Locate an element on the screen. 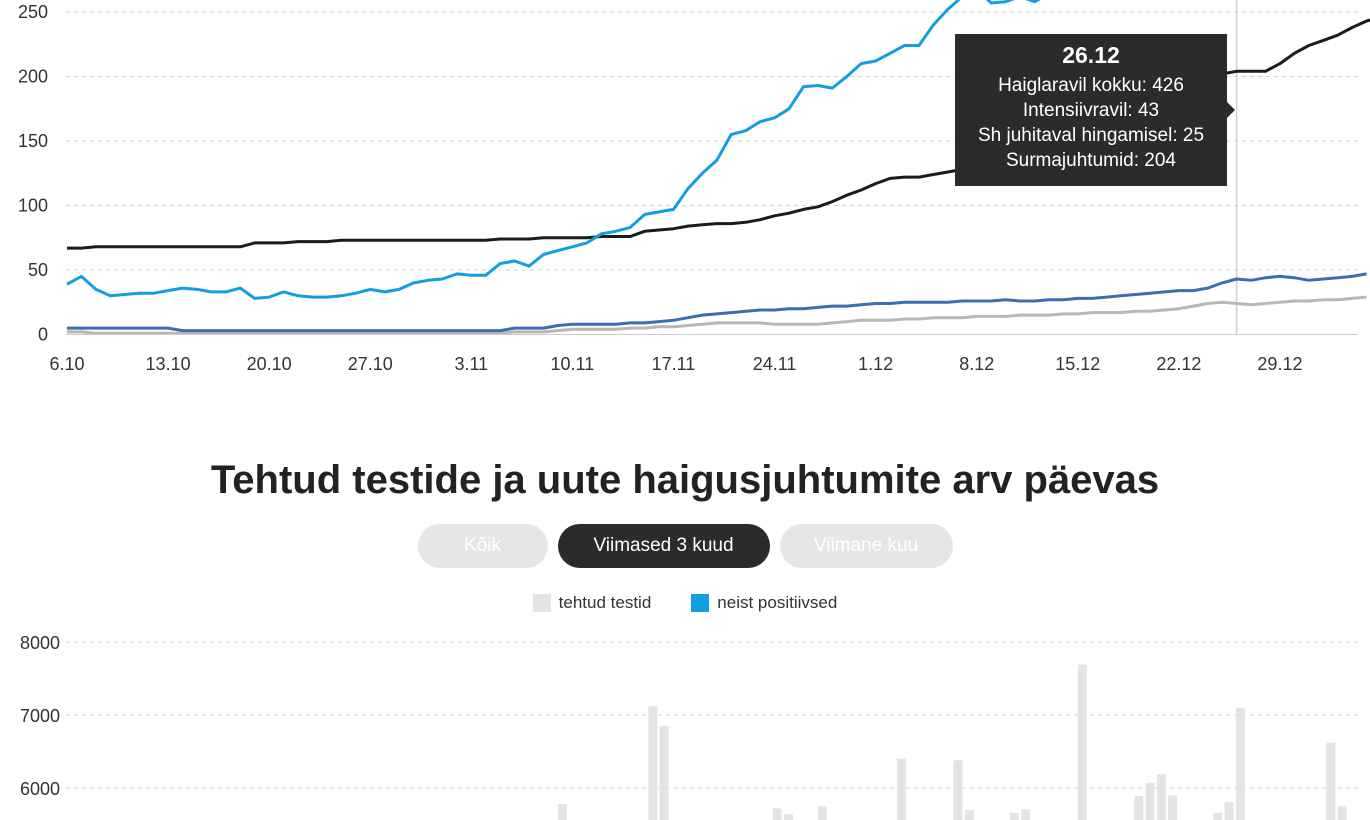 The height and width of the screenshot is (820, 1370). y-tick-label: 0 is located at coordinates (43, 335).